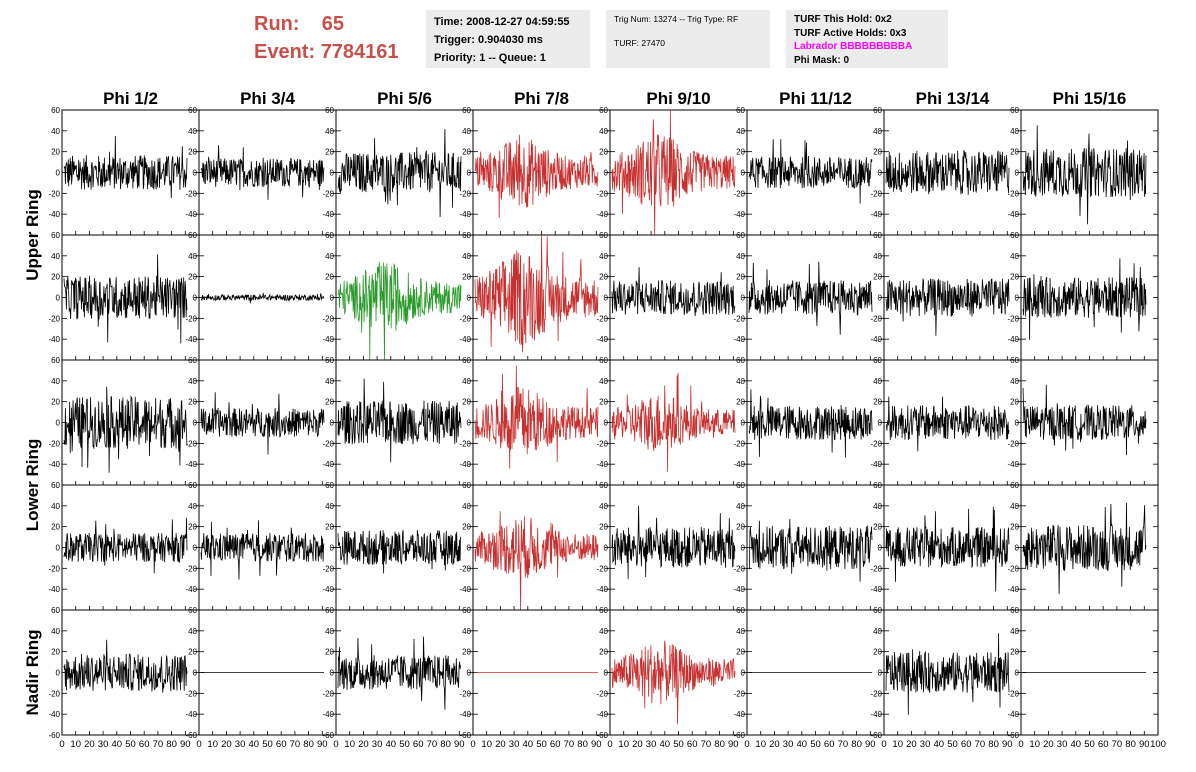 This screenshot has width=1196, height=772. Describe the element at coordinates (130, 98) in the screenshot. I see `column-title-1: Phi 1/2` at that location.